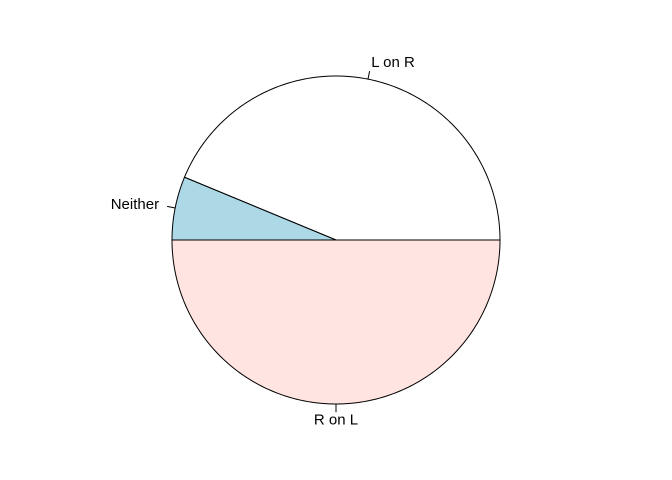  Describe the element at coordinates (254, 208) in the screenshot. I see `pie-slice-neither` at that location.